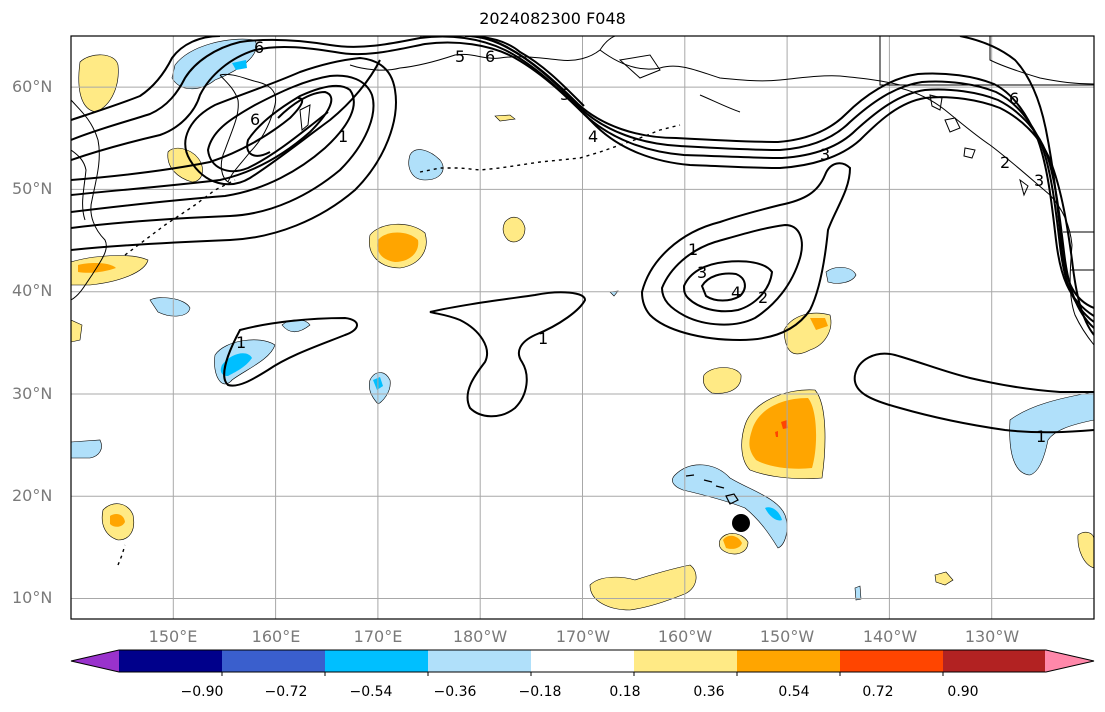 This screenshot has height=712, width=1105. Describe the element at coordinates (378, 636) in the screenshot. I see `lon-label: 170°E` at that location.